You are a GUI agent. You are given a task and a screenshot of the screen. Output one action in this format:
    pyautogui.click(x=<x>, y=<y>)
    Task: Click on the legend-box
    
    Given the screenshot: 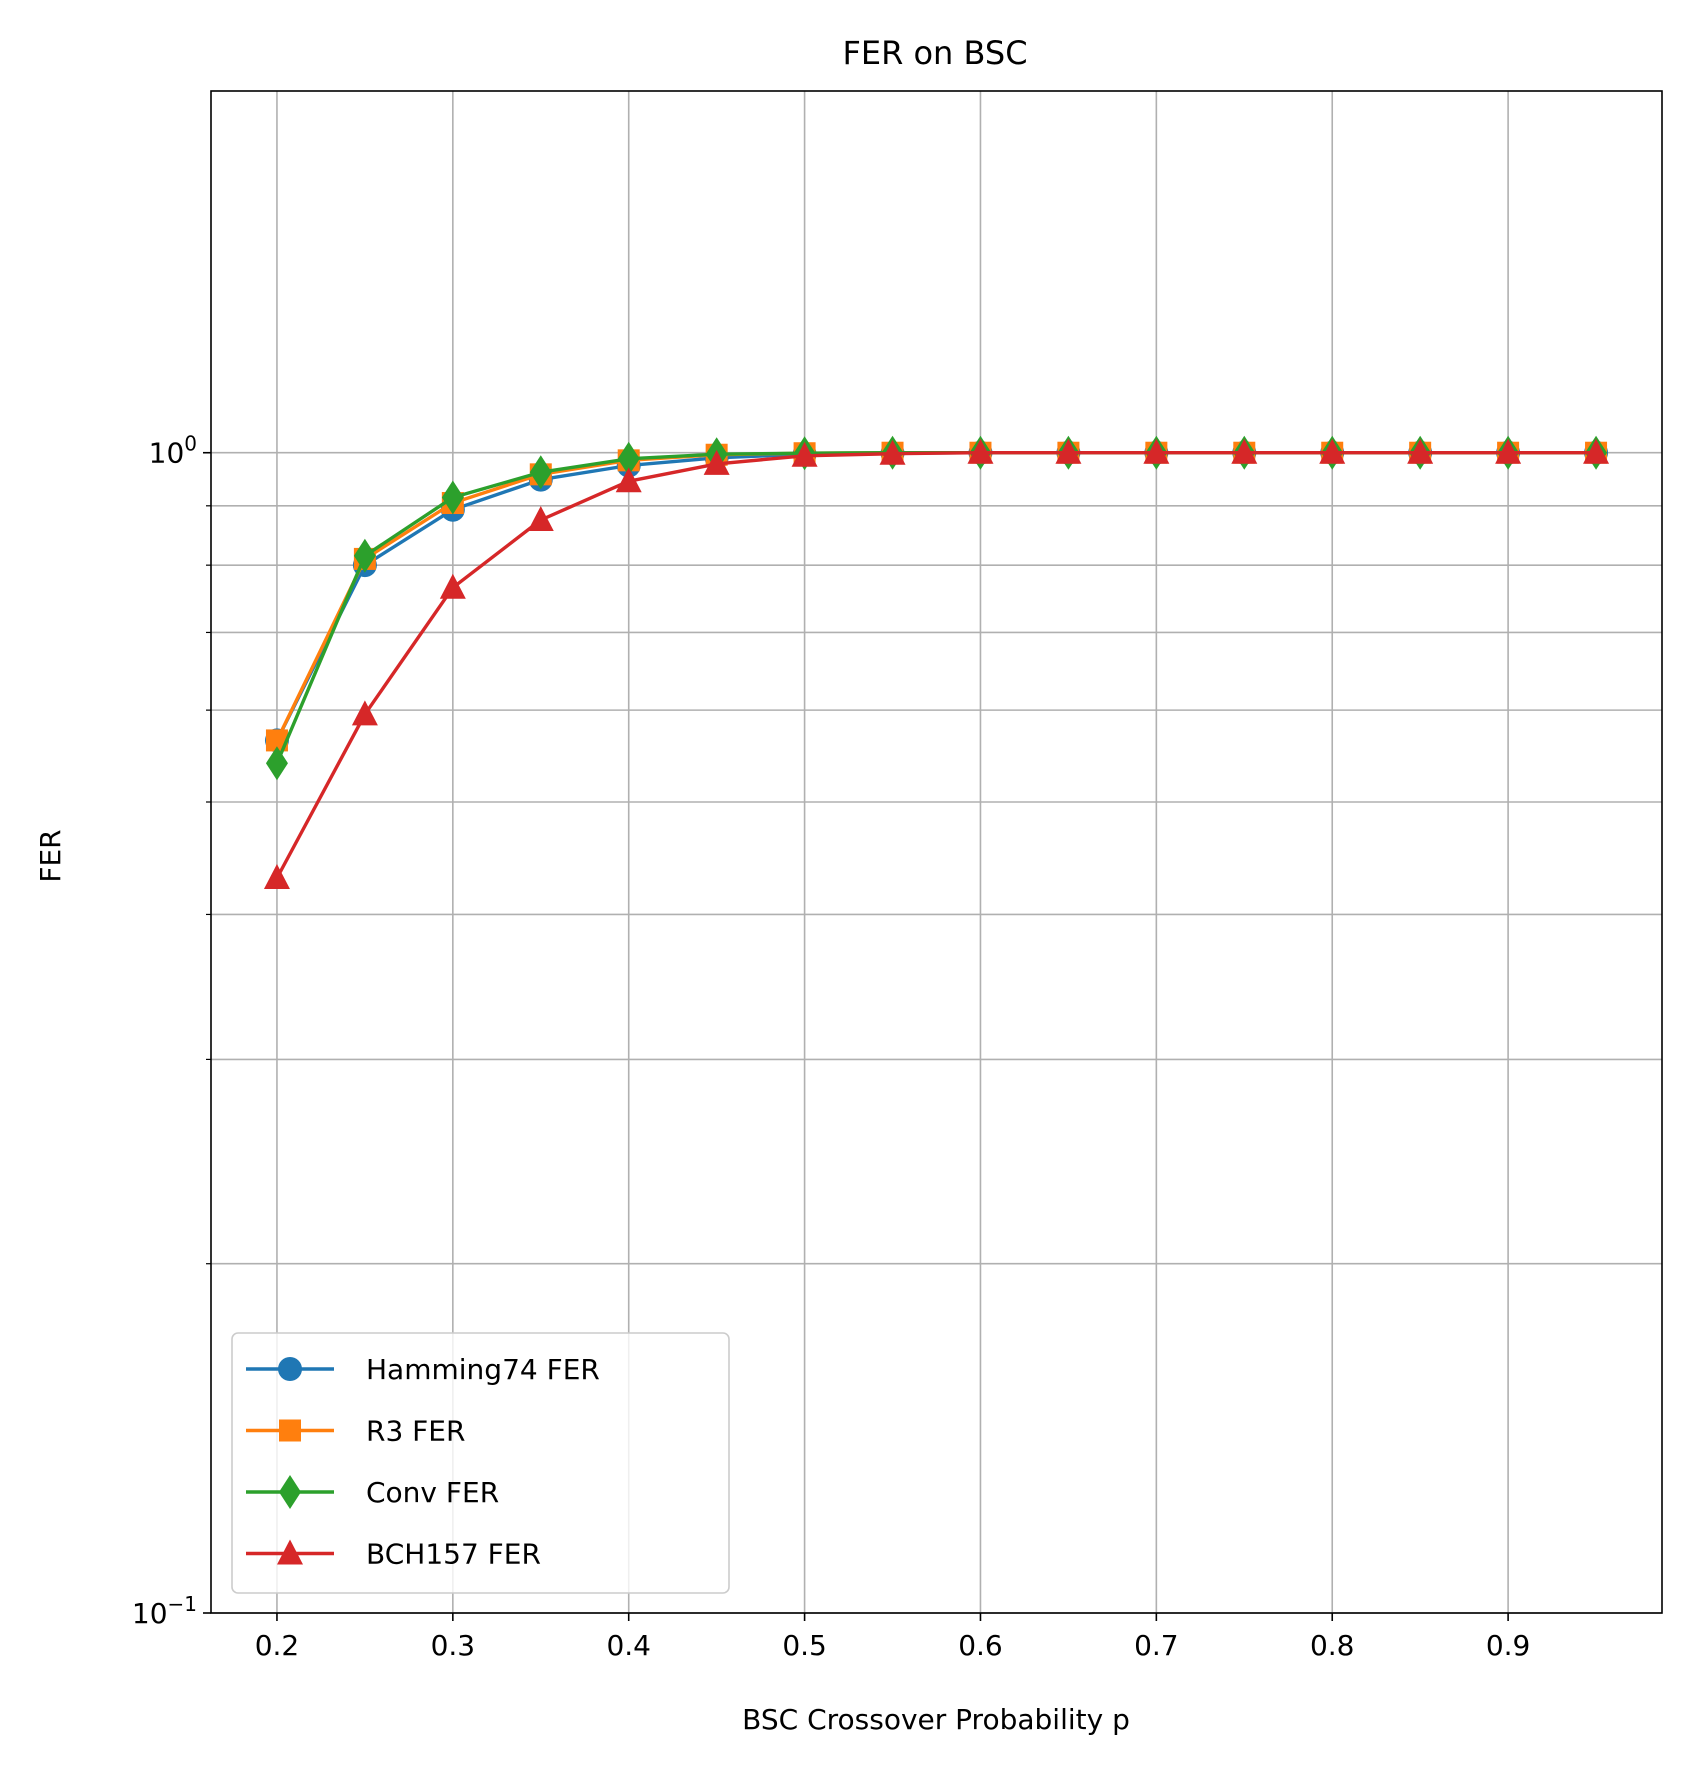 What is the action you would take?
    pyautogui.click(x=480, y=1463)
    